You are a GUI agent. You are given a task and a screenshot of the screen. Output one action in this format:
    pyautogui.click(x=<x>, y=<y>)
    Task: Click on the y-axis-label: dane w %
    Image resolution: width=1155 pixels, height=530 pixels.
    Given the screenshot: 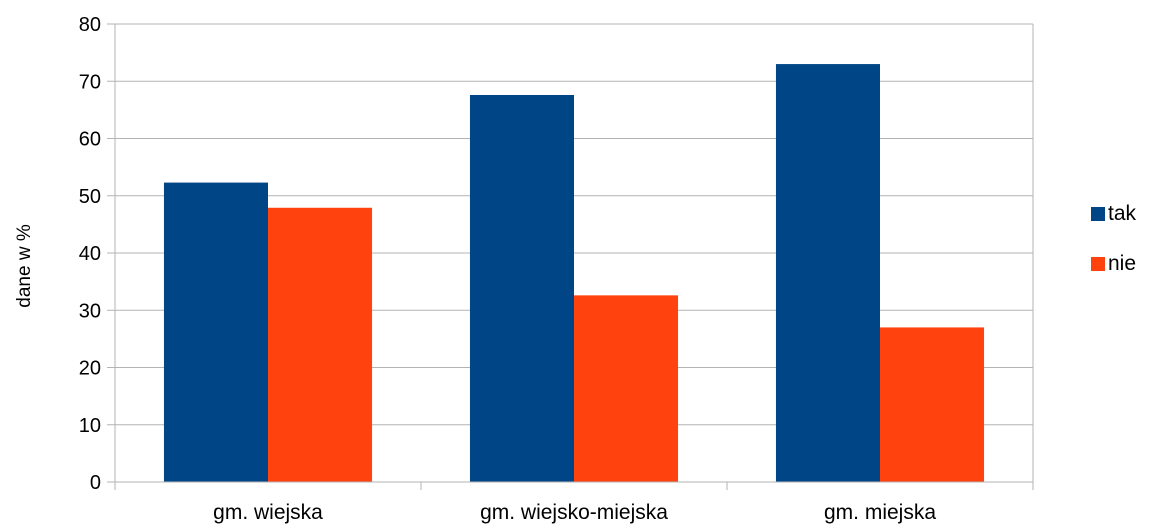 What is the action you would take?
    pyautogui.click(x=24, y=266)
    